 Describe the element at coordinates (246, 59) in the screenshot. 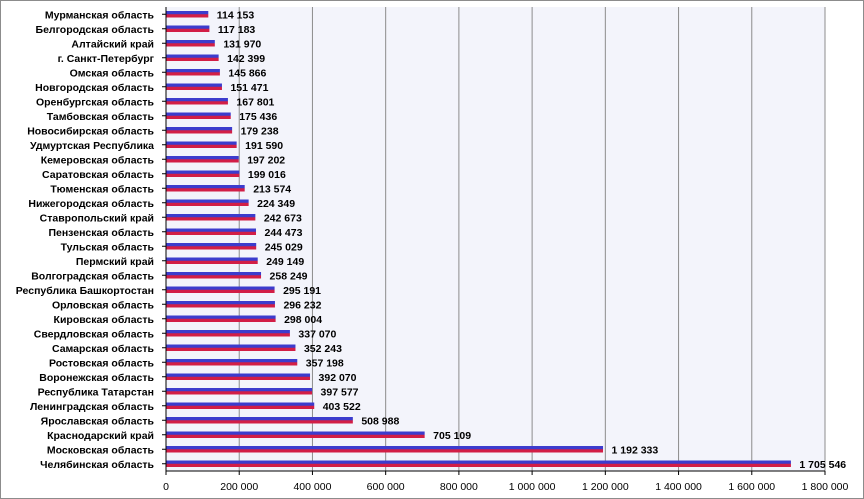

I see `value-label: 142 399` at that location.